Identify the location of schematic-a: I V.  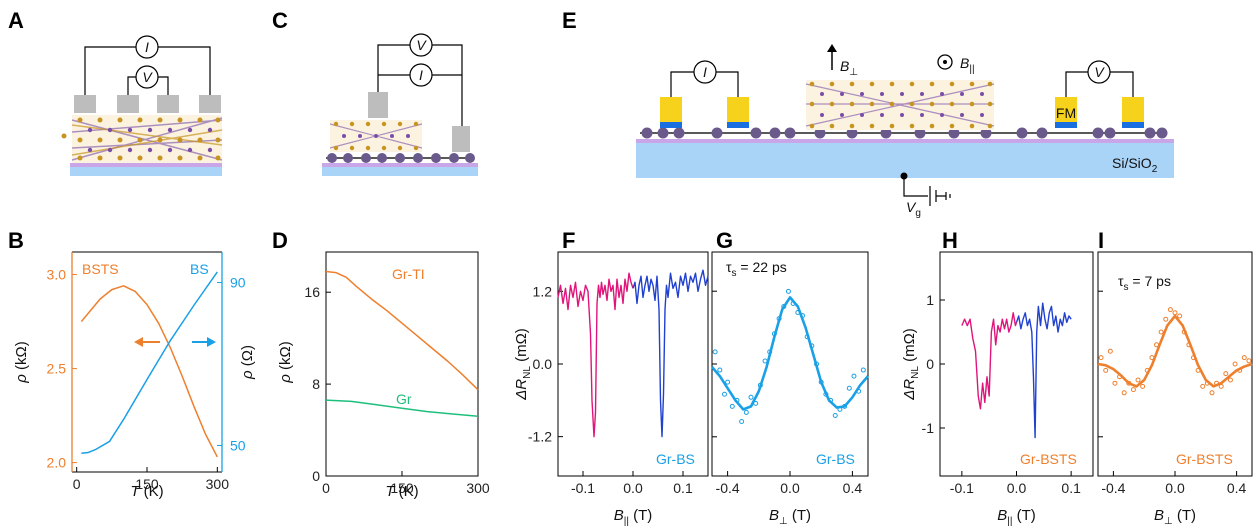
(142, 105).